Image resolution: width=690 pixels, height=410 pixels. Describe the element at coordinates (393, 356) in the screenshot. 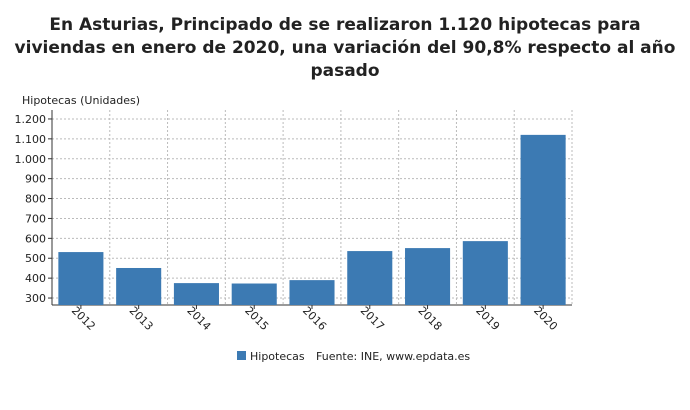

I see `source: Fuente: INE, www.epdata.es` at that location.